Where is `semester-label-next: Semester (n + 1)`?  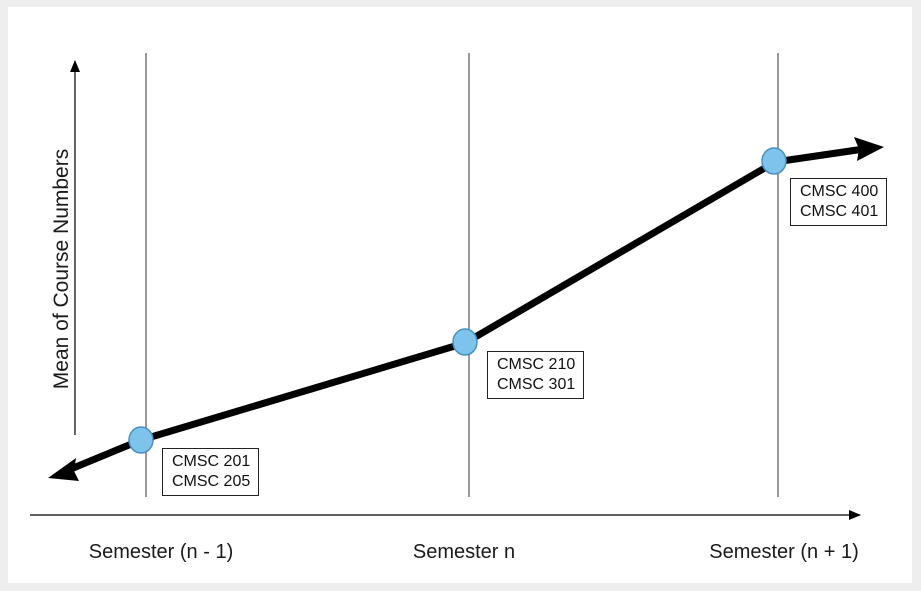 semester-label-next: Semester (n + 1) is located at coordinates (784, 552).